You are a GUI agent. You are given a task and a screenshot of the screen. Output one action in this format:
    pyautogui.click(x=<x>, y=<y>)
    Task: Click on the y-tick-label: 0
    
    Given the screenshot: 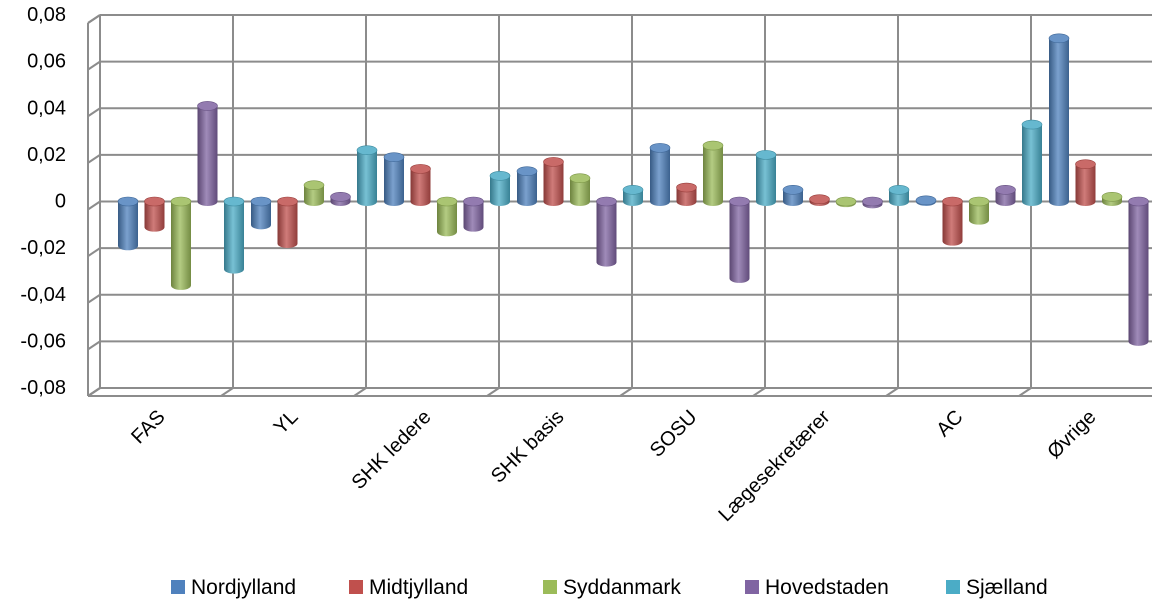 What is the action you would take?
    pyautogui.click(x=60, y=202)
    